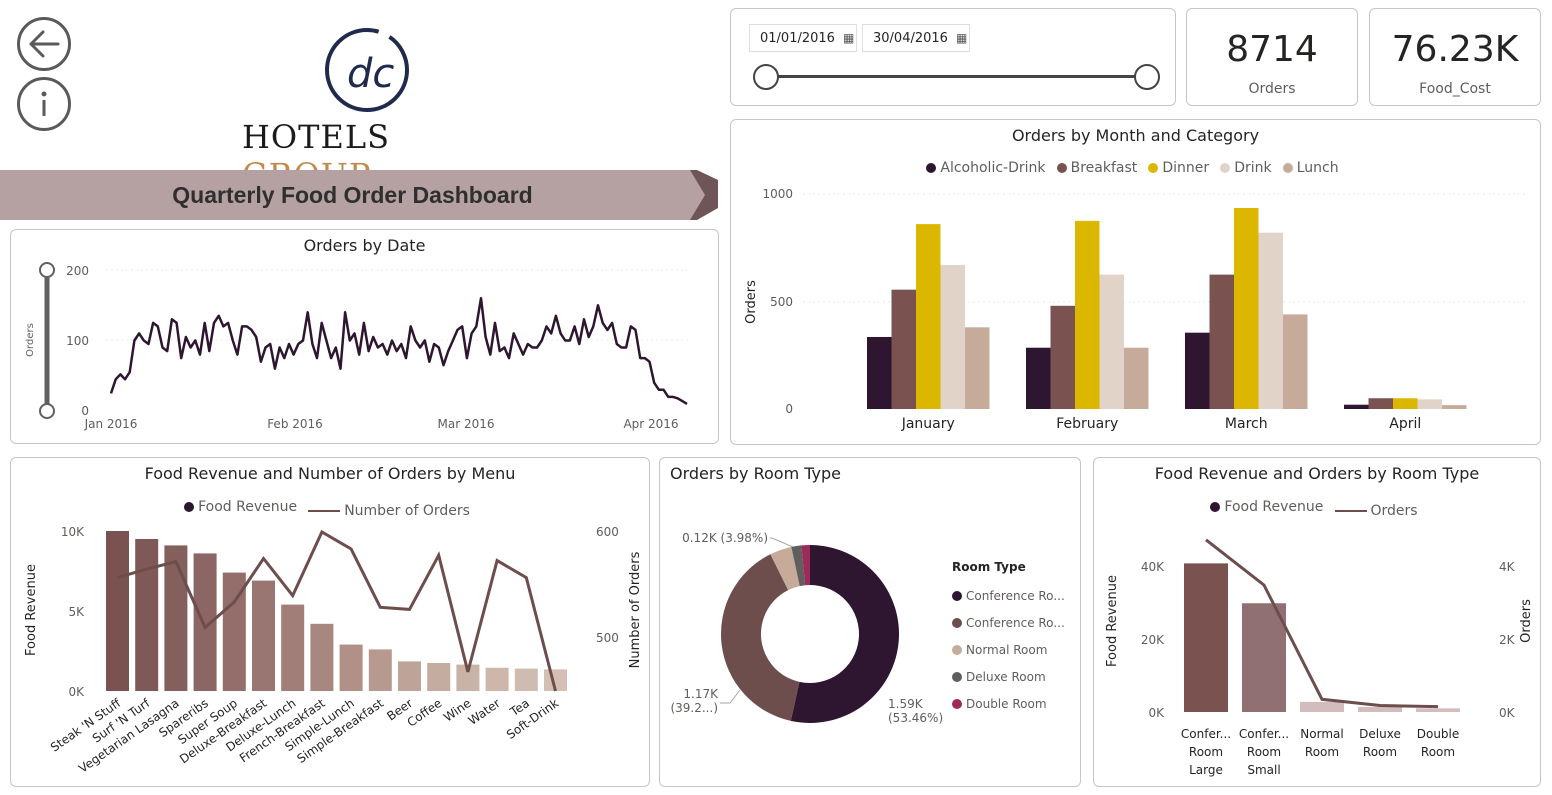 This screenshot has width=1552, height=795. I want to click on legend-item: Drink, so click(1246, 168).